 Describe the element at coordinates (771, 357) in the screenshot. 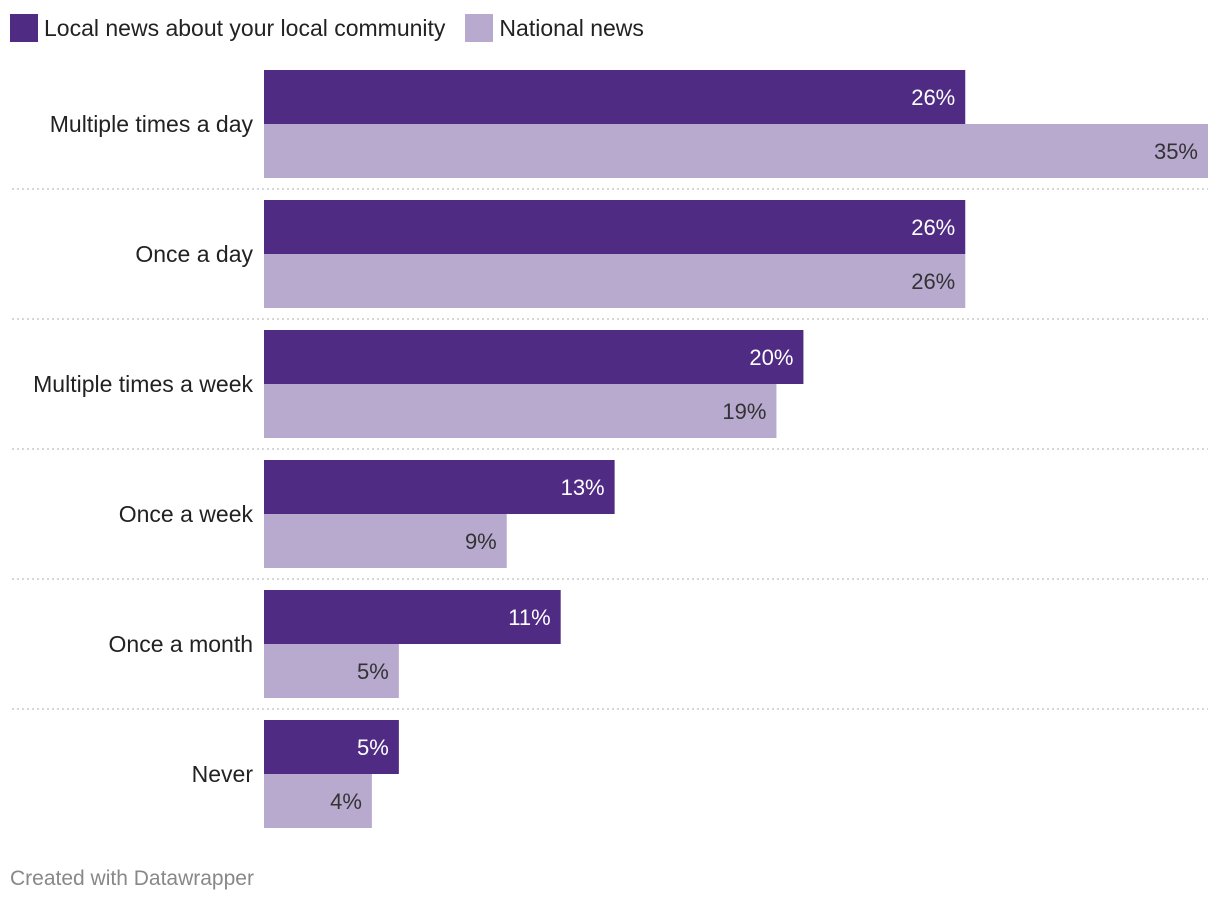

I see `value-label-local: 20%` at that location.